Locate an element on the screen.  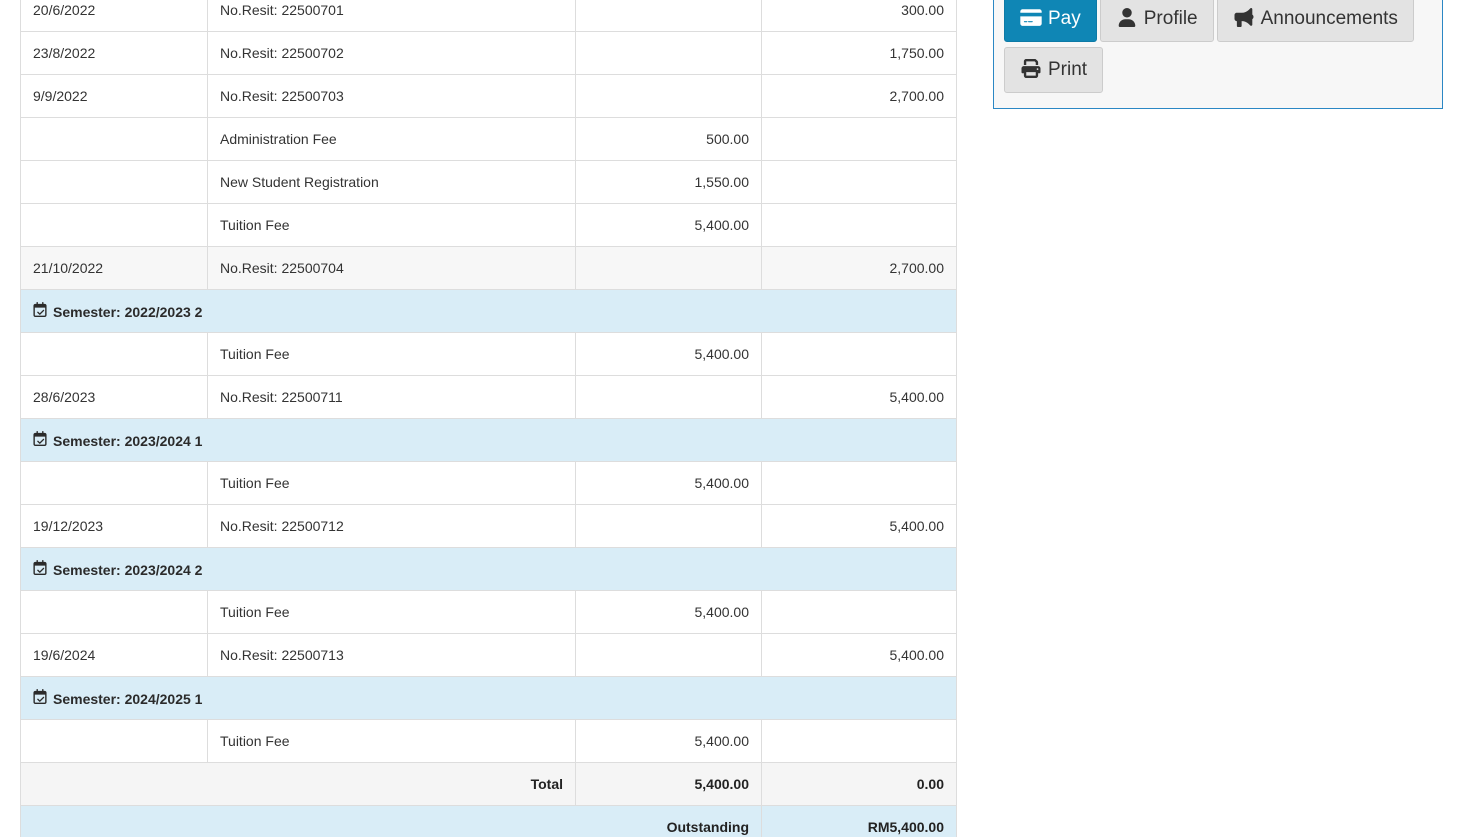
table-row: 23/8/2022 No.Resit: 22500702 1,750.00 is located at coordinates (488, 53).